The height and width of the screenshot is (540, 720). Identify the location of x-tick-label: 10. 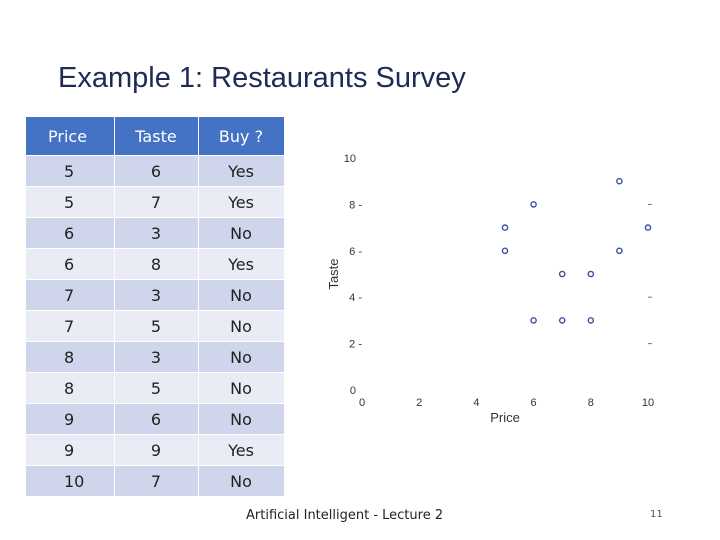
(648, 403).